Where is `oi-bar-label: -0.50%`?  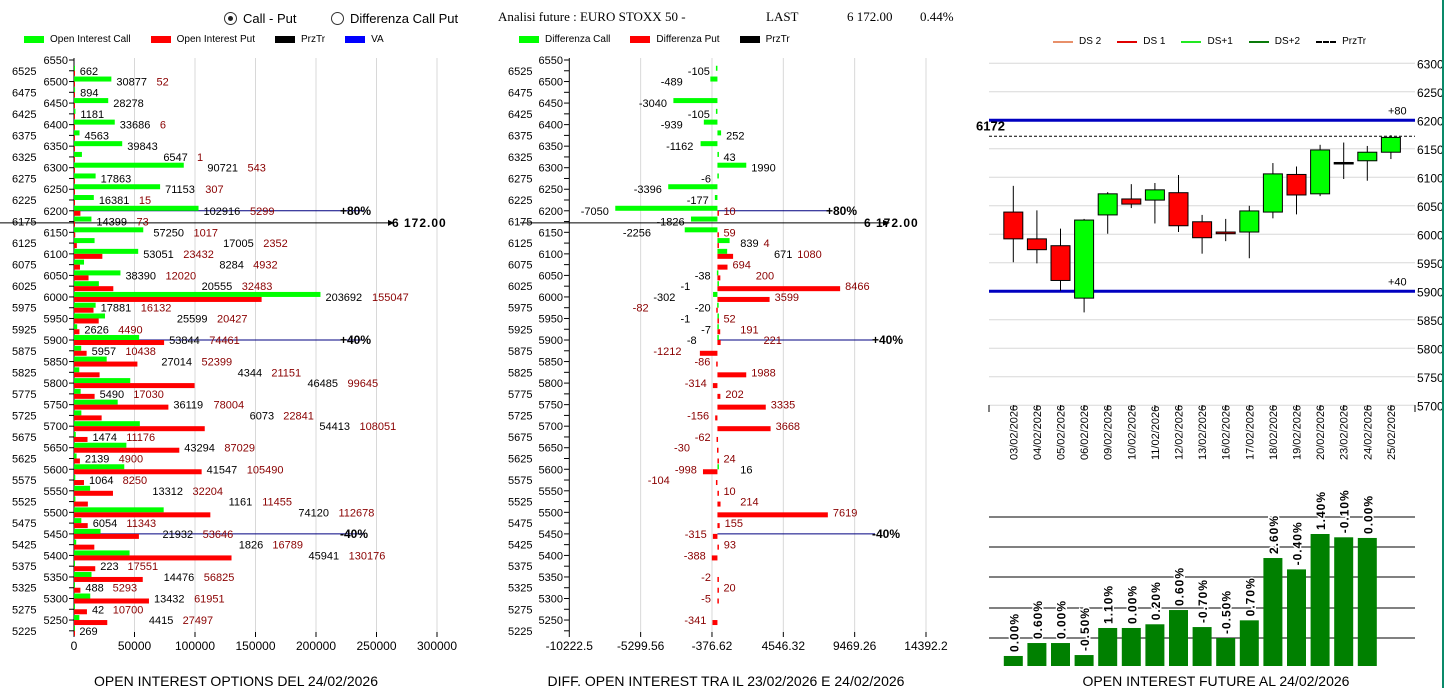 oi-bar-label: -0.50% is located at coordinates (1227, 612).